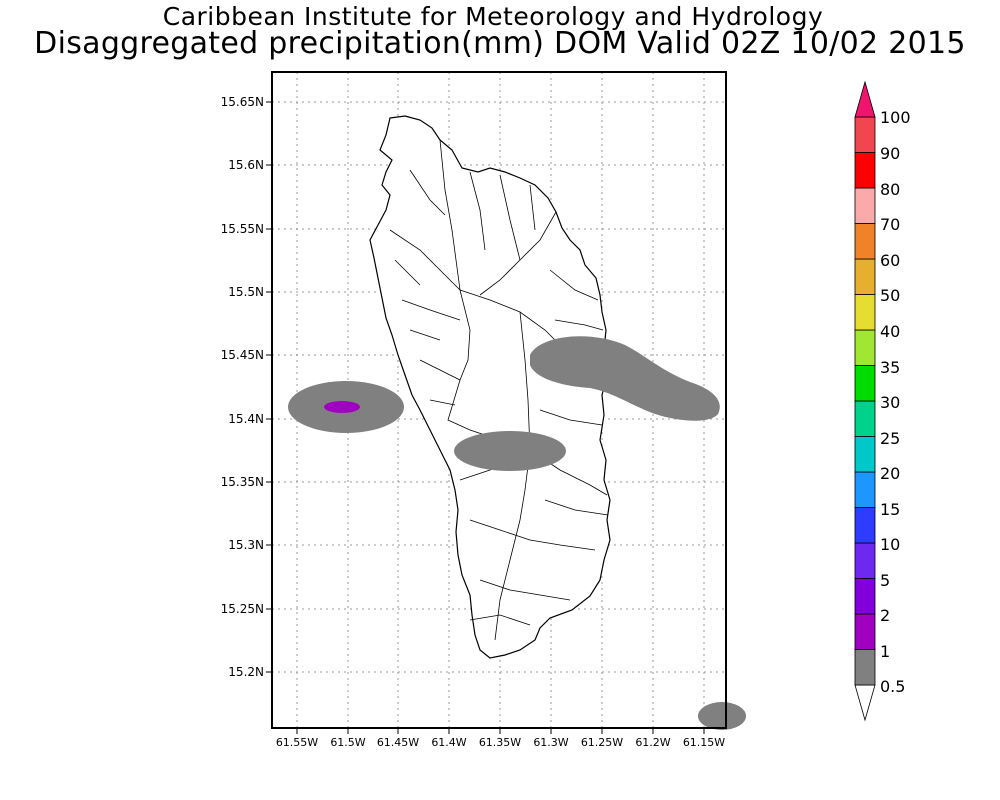  Describe the element at coordinates (246, 419) in the screenshot. I see `y-tick-label: 15.4N` at that location.